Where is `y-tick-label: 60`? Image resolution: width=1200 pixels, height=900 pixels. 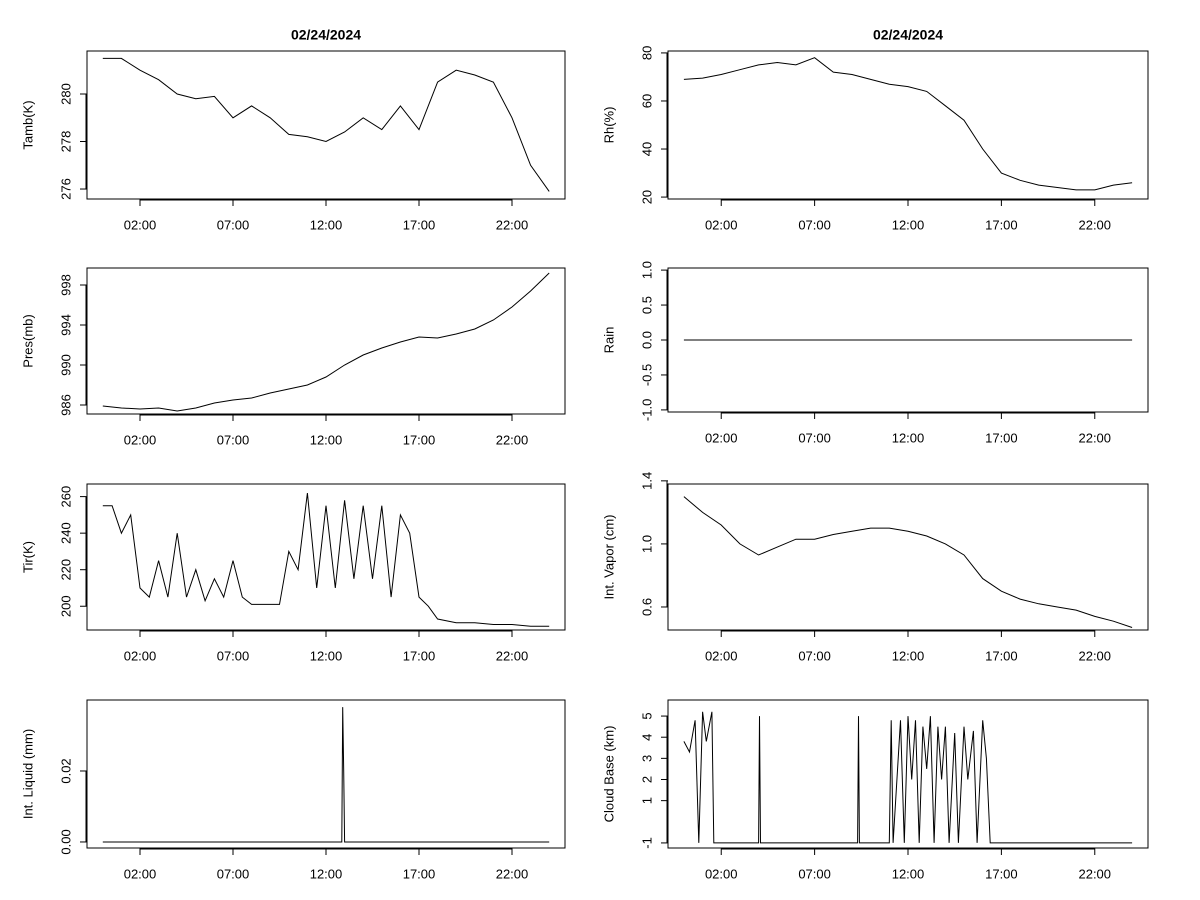 y-tick-label: 60 is located at coordinates (646, 101).